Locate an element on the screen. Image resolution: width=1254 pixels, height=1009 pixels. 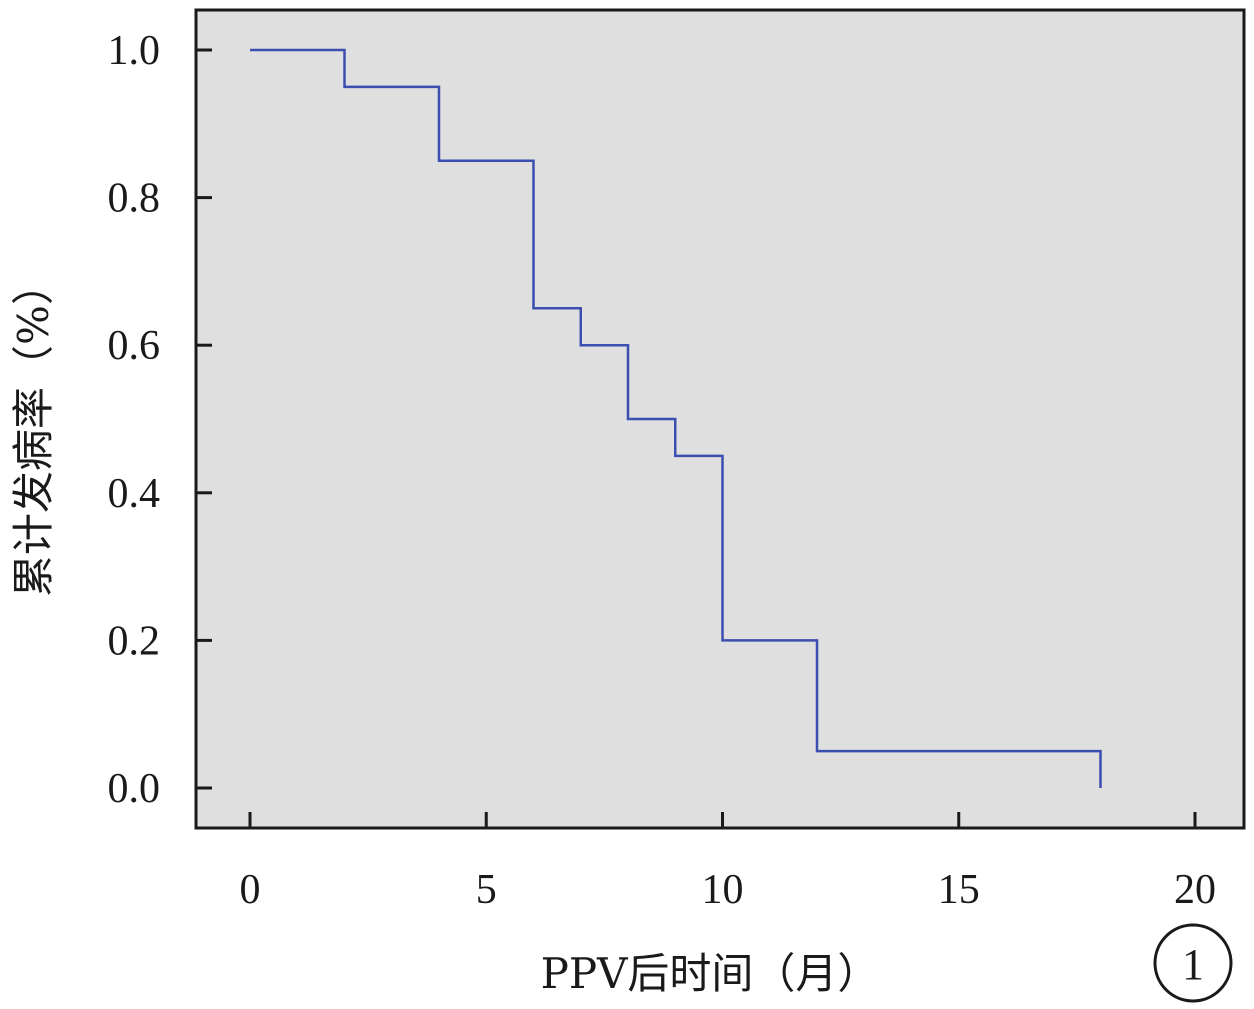
x-tick-label: 15 is located at coordinates (959, 890).